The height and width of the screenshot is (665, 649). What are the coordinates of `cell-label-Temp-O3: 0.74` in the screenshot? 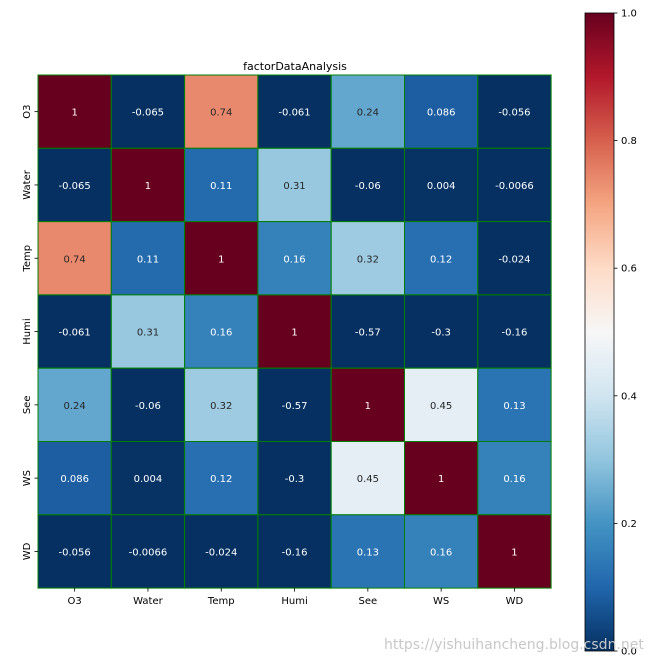 It's located at (75, 259).